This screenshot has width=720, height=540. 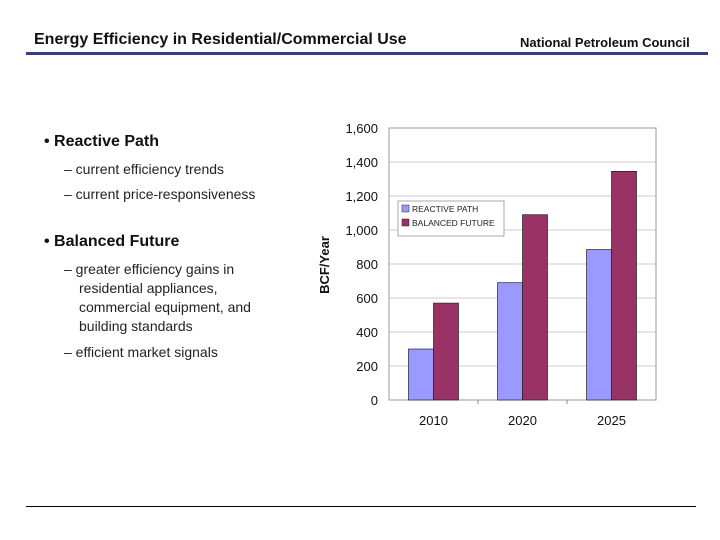 What do you see at coordinates (433, 420) in the screenshot?
I see `x-tick-label: 2010` at bounding box center [433, 420].